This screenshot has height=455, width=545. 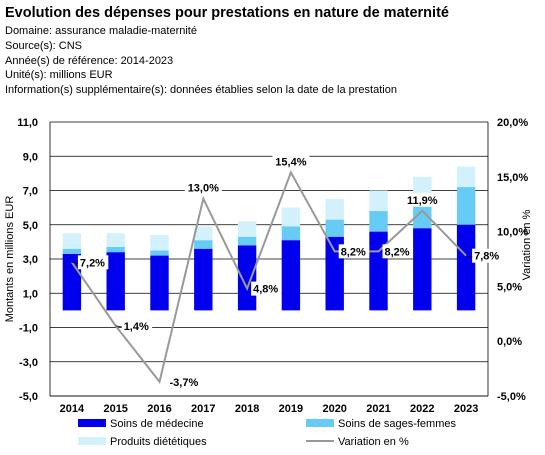 I want to click on line-data-label: 1,4%, so click(x=136, y=327).